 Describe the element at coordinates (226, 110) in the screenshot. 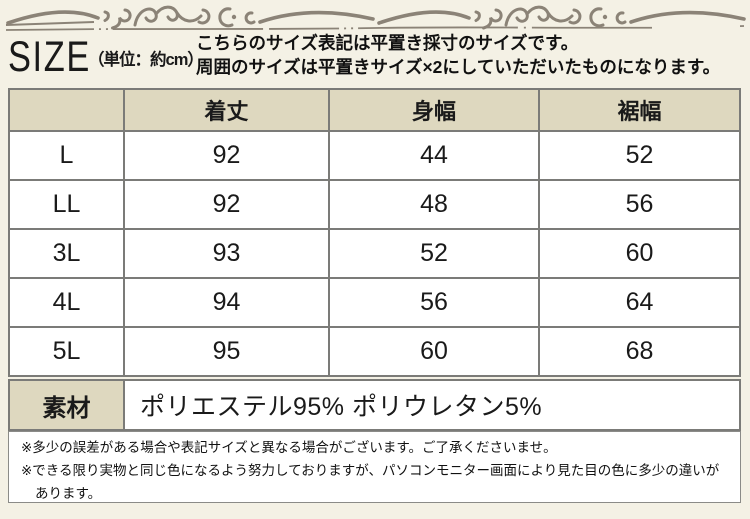

I see `column-header-cell: 着丈` at that location.